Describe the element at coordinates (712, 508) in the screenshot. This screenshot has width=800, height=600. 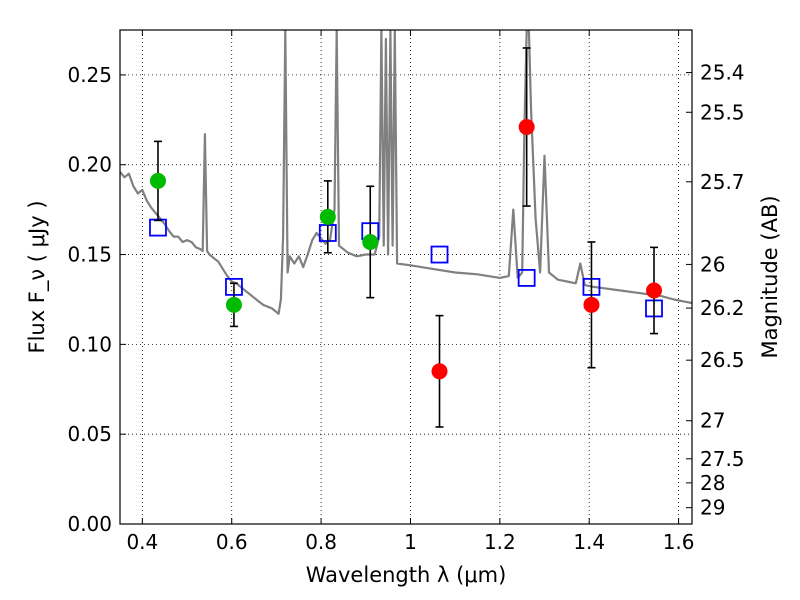
I see `right-tick-label: 29` at that location.